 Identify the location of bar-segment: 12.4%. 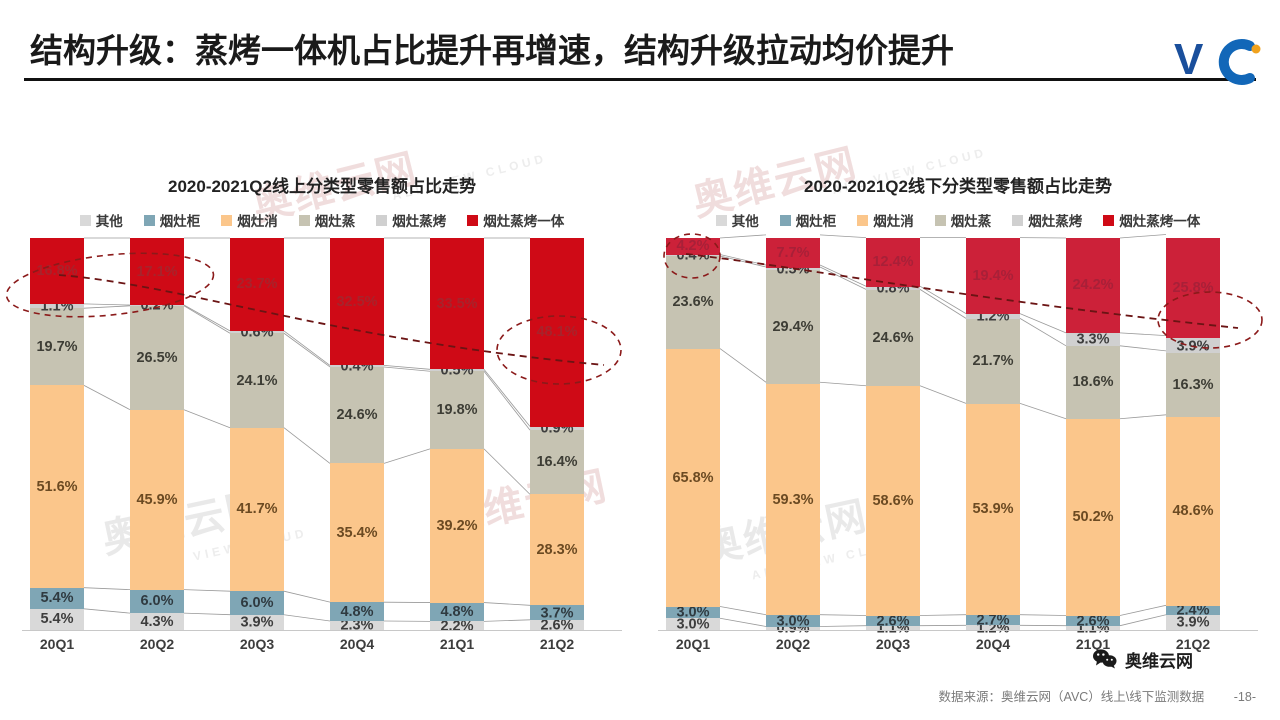
(893, 262).